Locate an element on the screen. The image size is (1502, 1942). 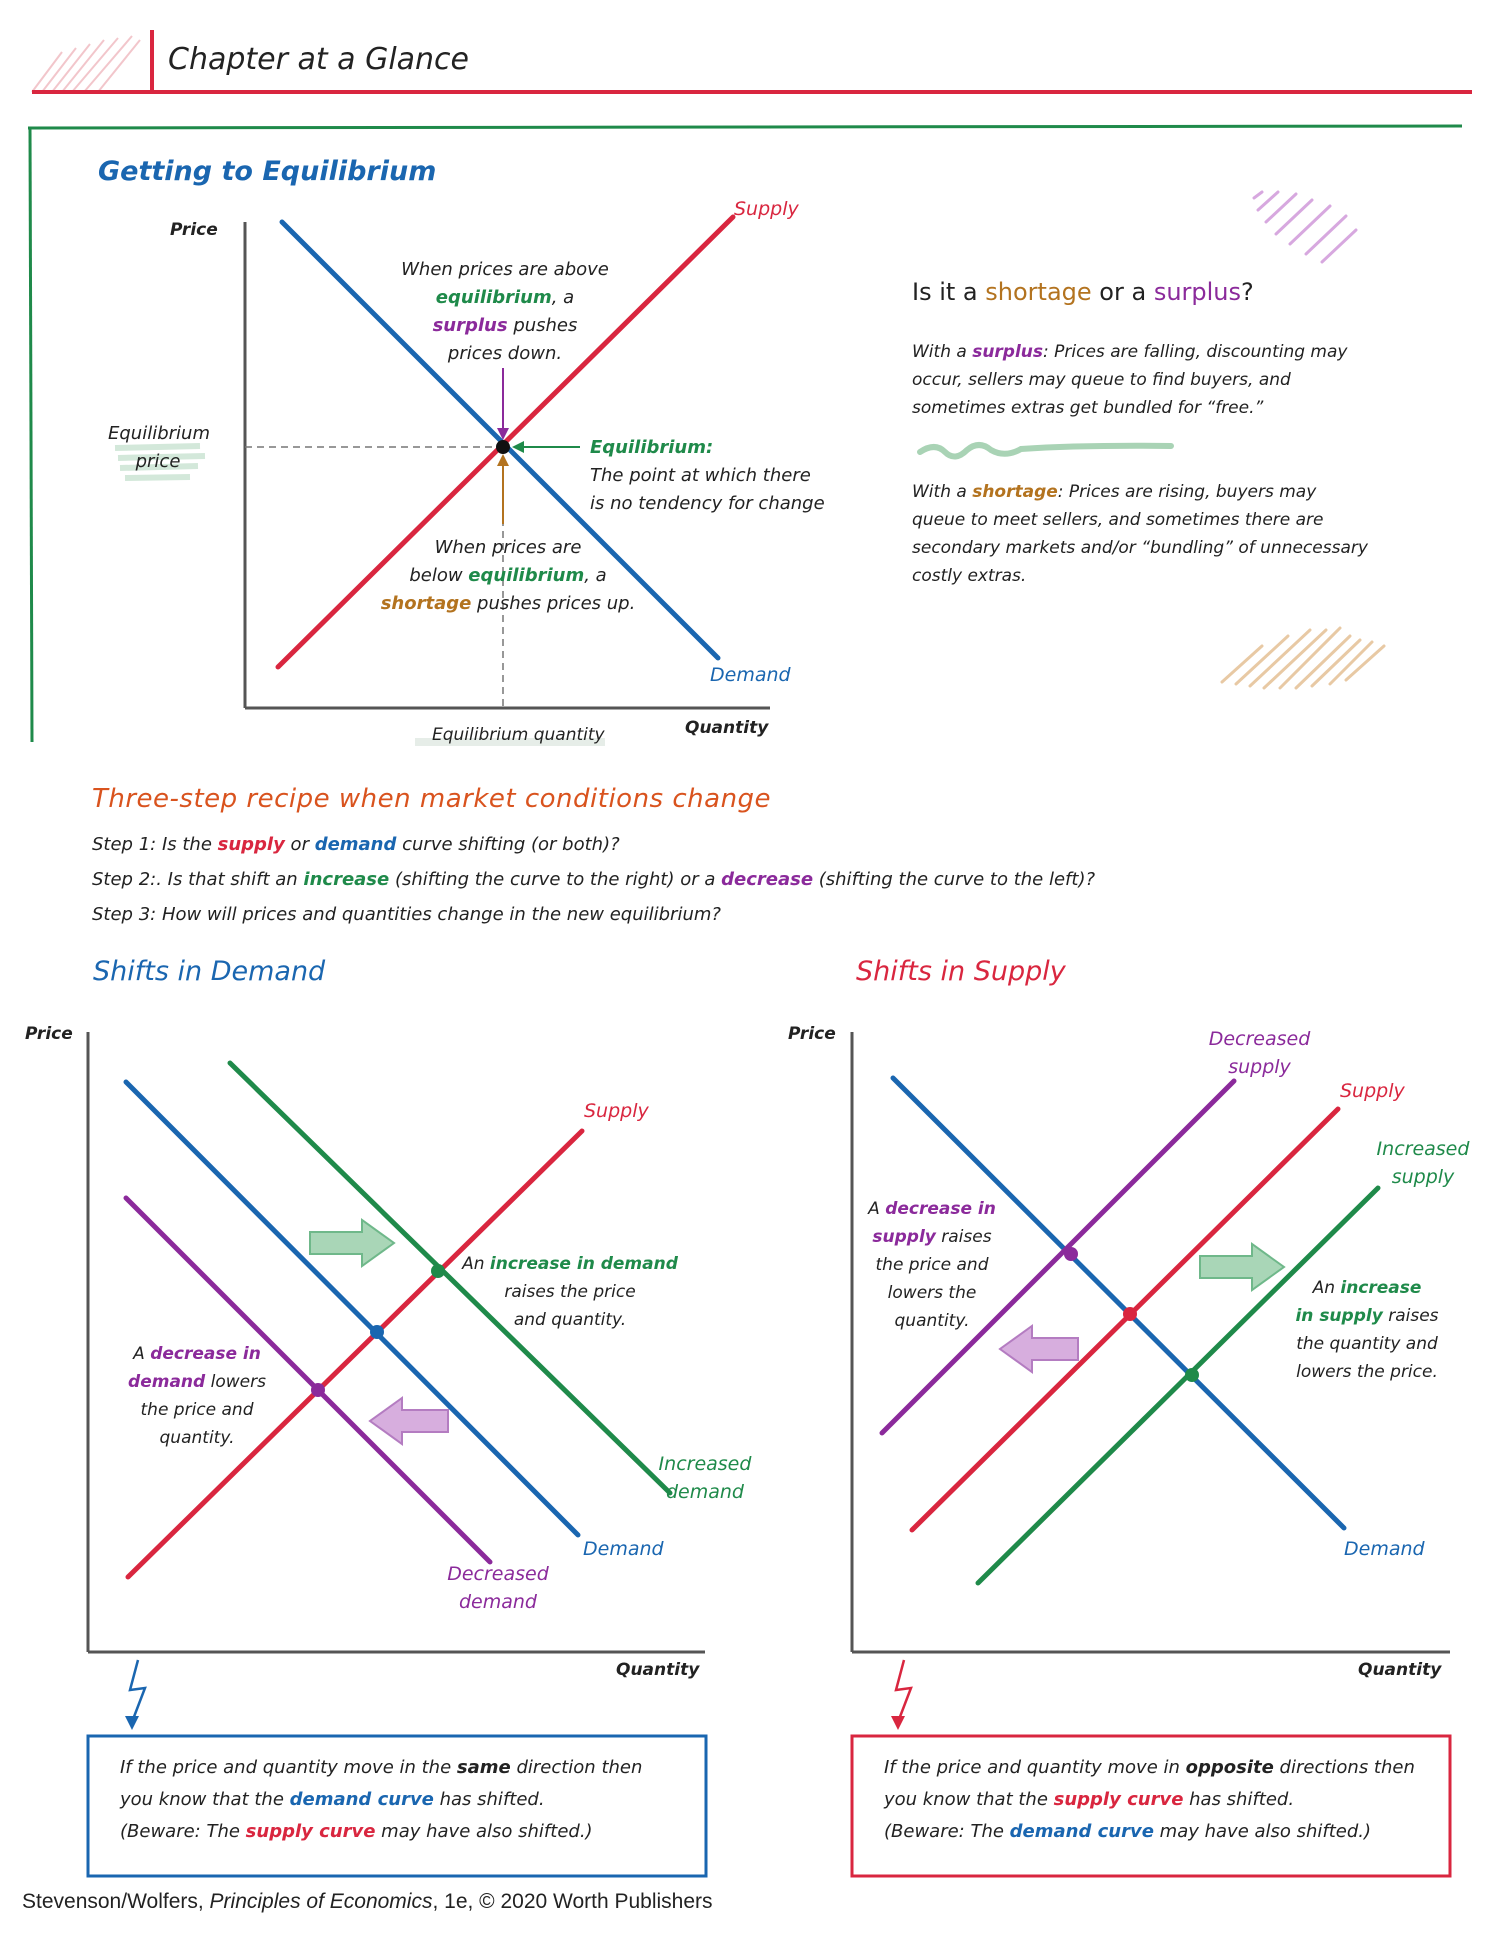
sd-decrease-note-line-1: A decrease in is located at coordinates (197, 1354).